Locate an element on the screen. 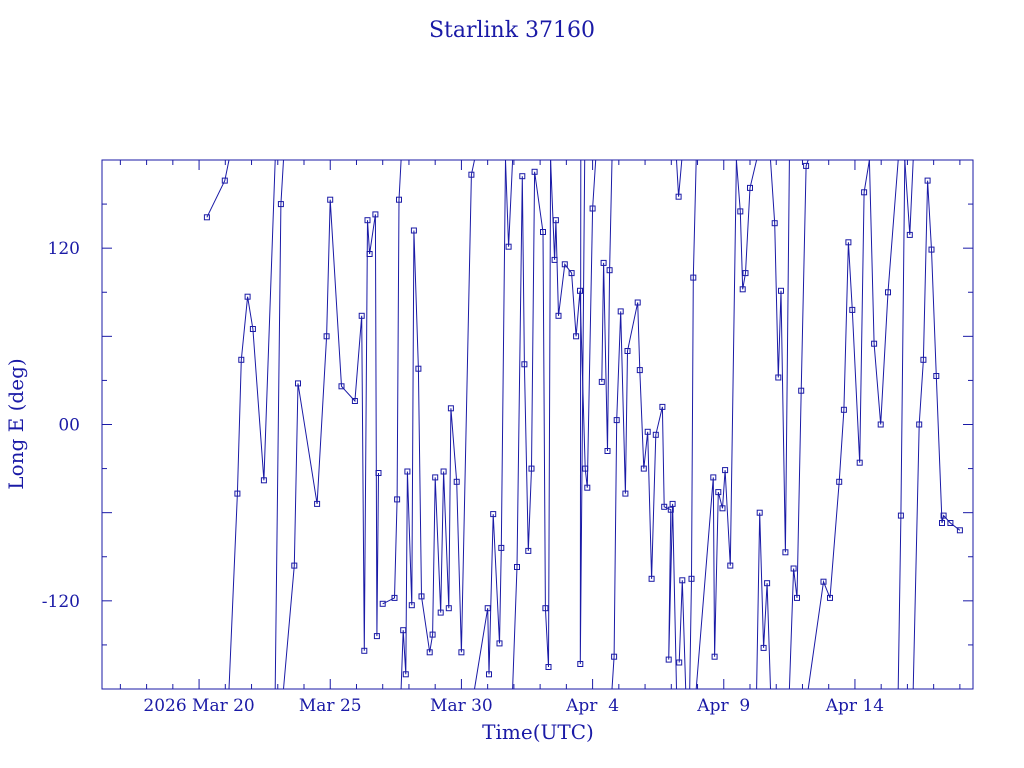 Image resolution: width=1024 pixels, height=768 pixels. x-tick-label: Apr 9 is located at coordinates (723, 706).